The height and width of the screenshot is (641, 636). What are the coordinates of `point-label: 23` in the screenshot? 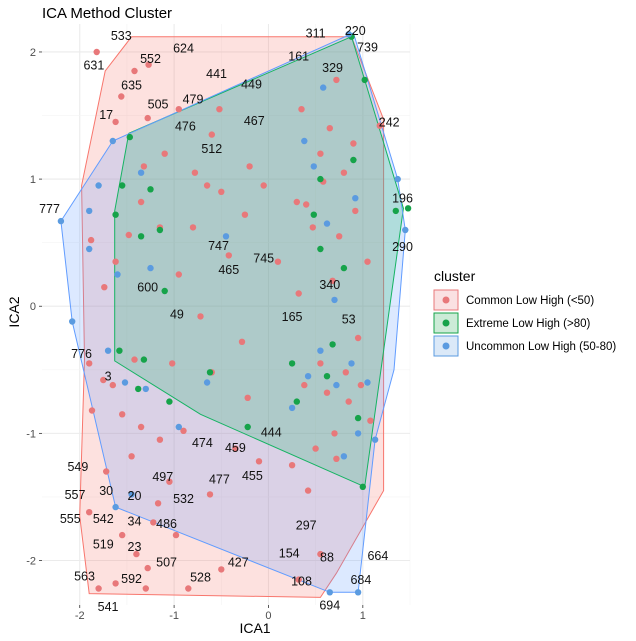 It's located at (135, 547).